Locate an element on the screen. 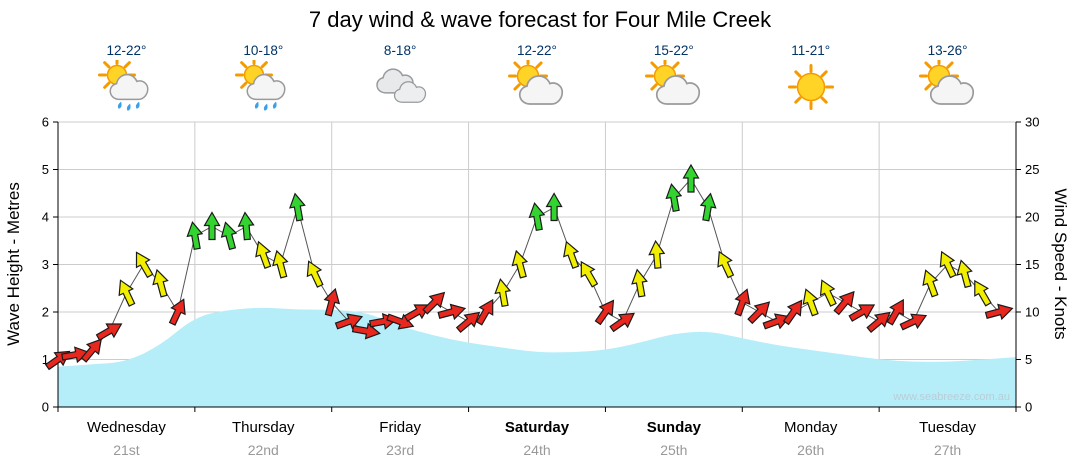 The width and height of the screenshot is (1080, 475). day-date-label: 21st is located at coordinates (126, 450).